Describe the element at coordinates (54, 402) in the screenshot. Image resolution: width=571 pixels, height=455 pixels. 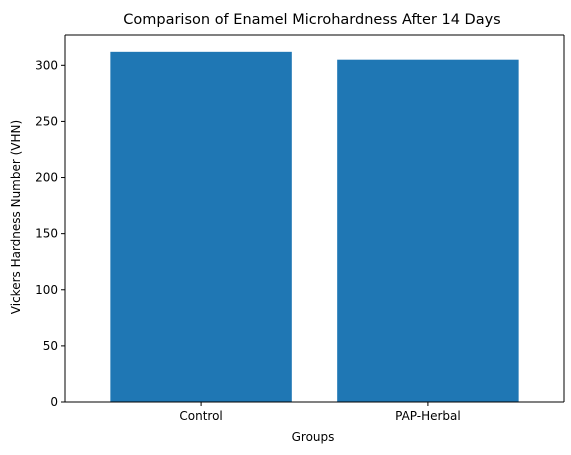
I see `y-tick-label: 0` at that location.